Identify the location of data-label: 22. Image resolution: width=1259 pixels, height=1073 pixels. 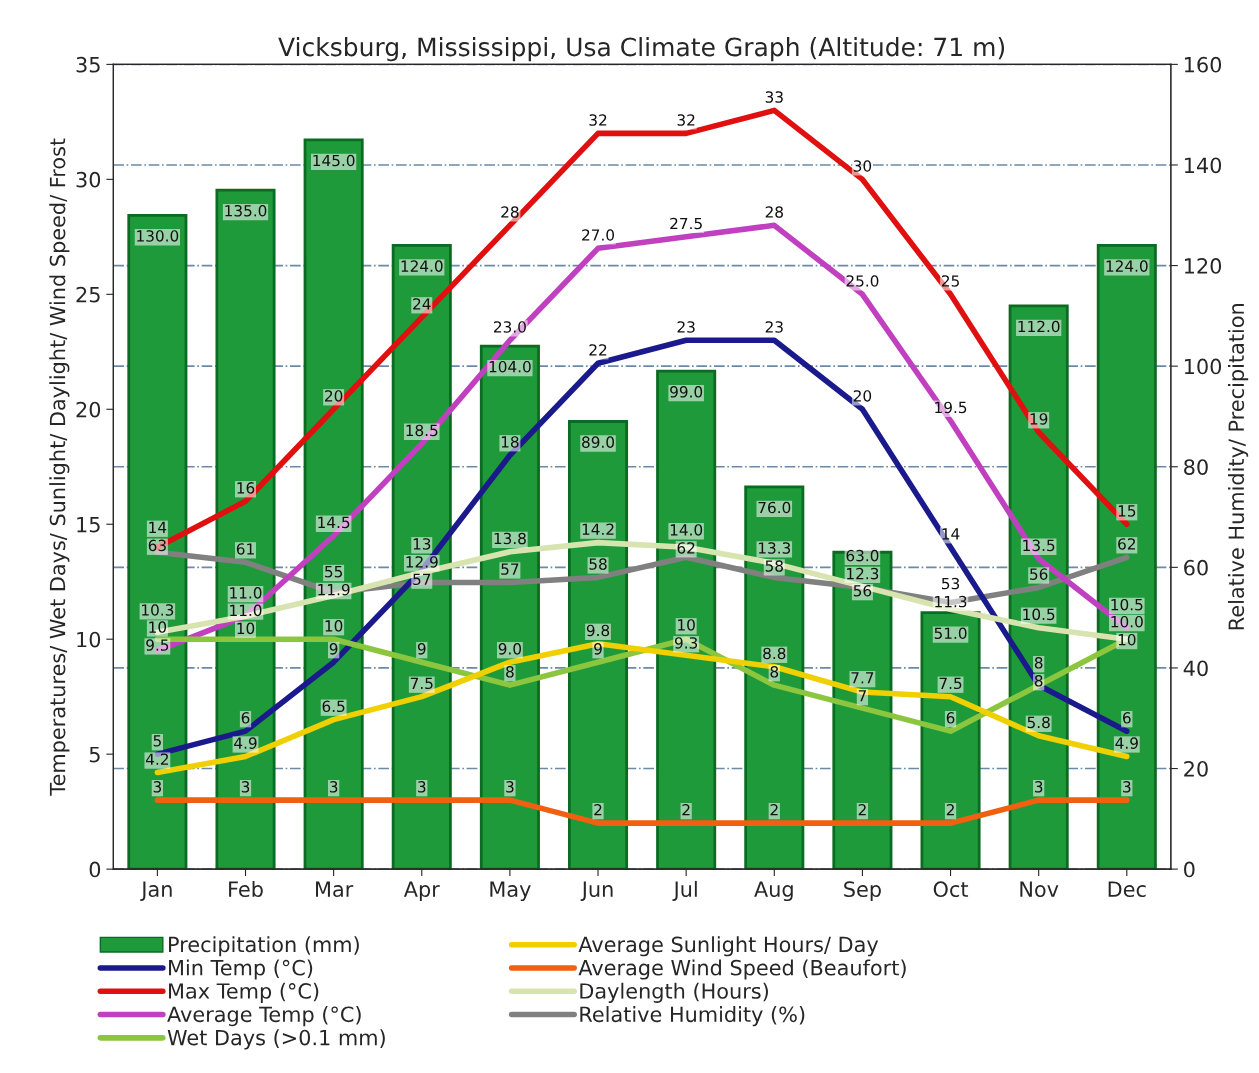
(598, 350).